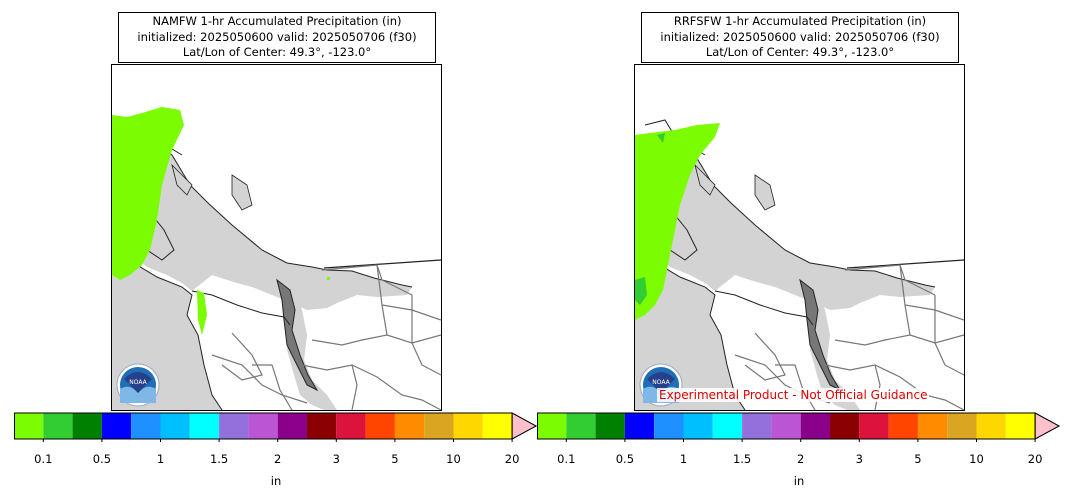 The width and height of the screenshot is (1076, 503). What do you see at coordinates (138, 382) in the screenshot?
I see `svg-text: NOAA` at bounding box center [138, 382].